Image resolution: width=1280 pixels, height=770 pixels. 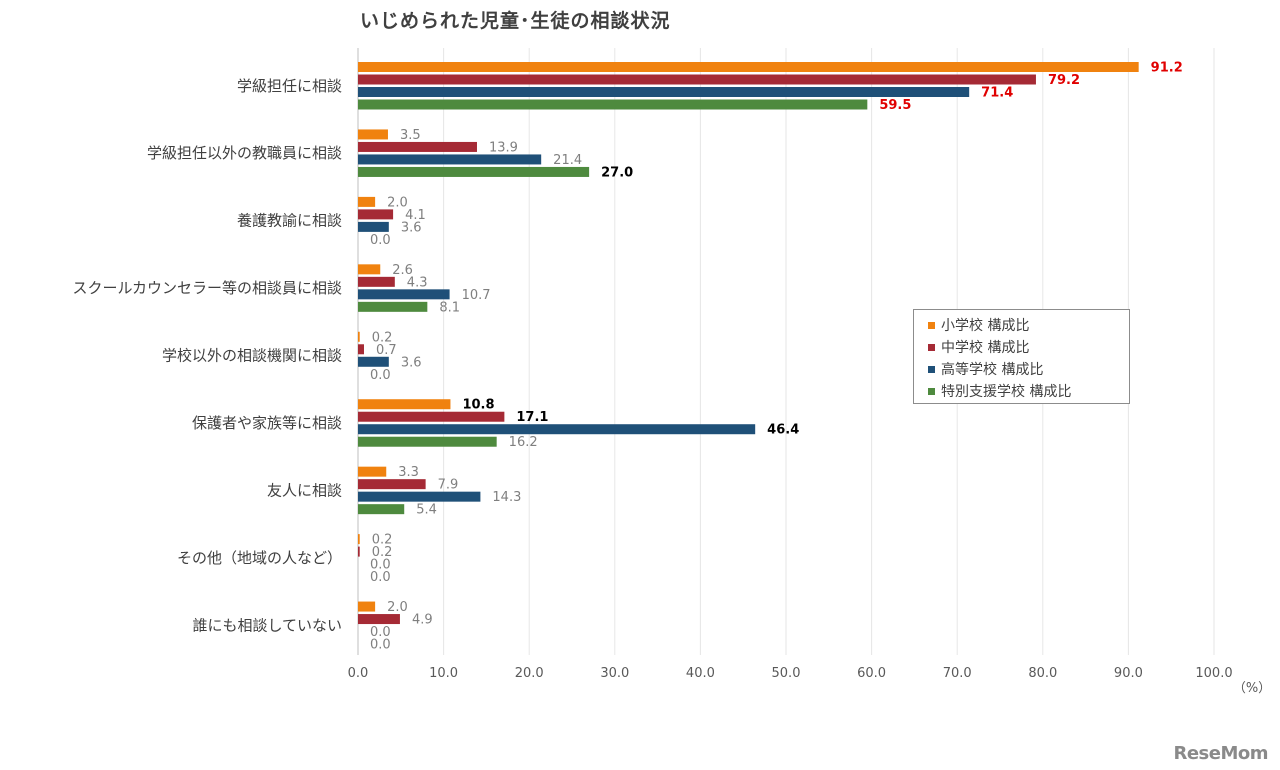 I want to click on x-tick-label: 70.0, so click(x=957, y=673).